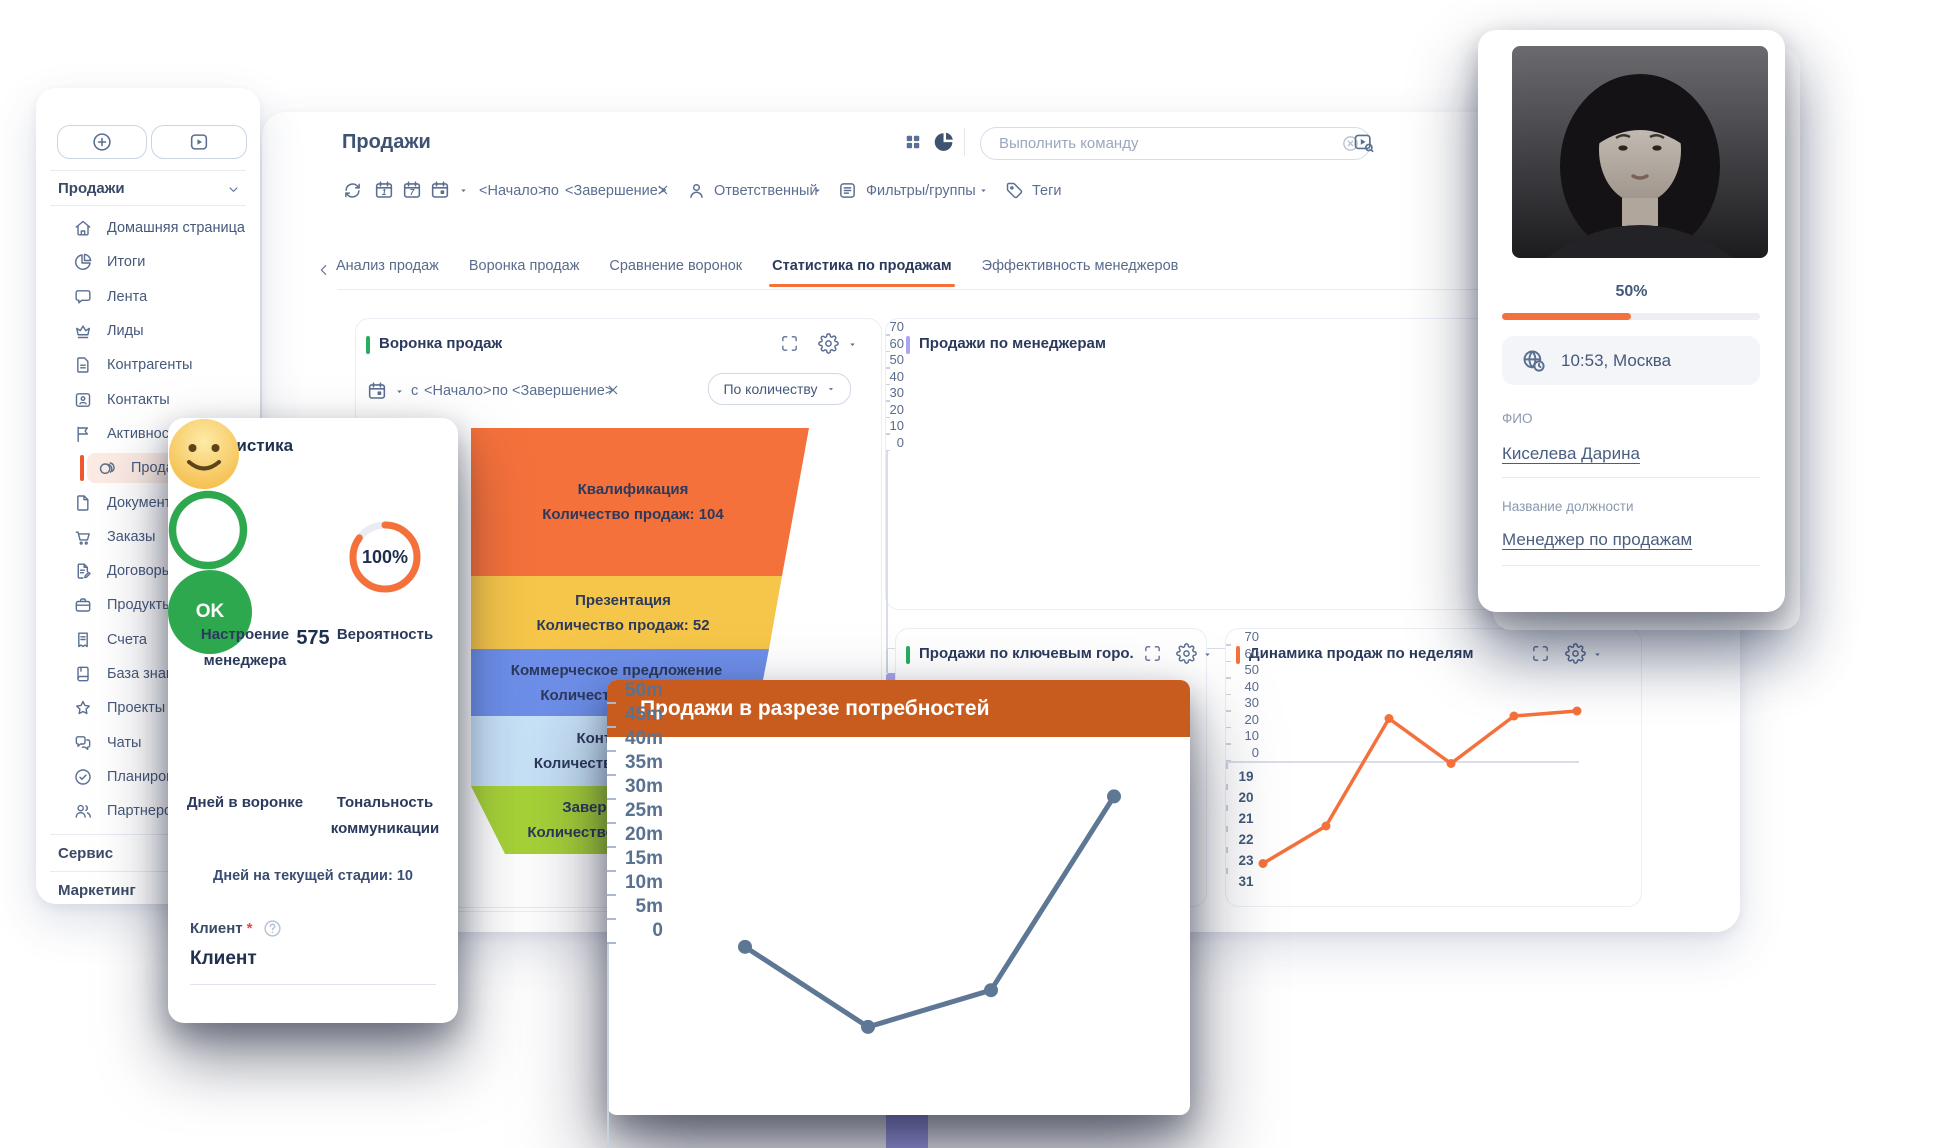 This screenshot has width=1941, height=1148. Describe the element at coordinates (1165, 143) in the screenshot. I see `search-input` at that location.